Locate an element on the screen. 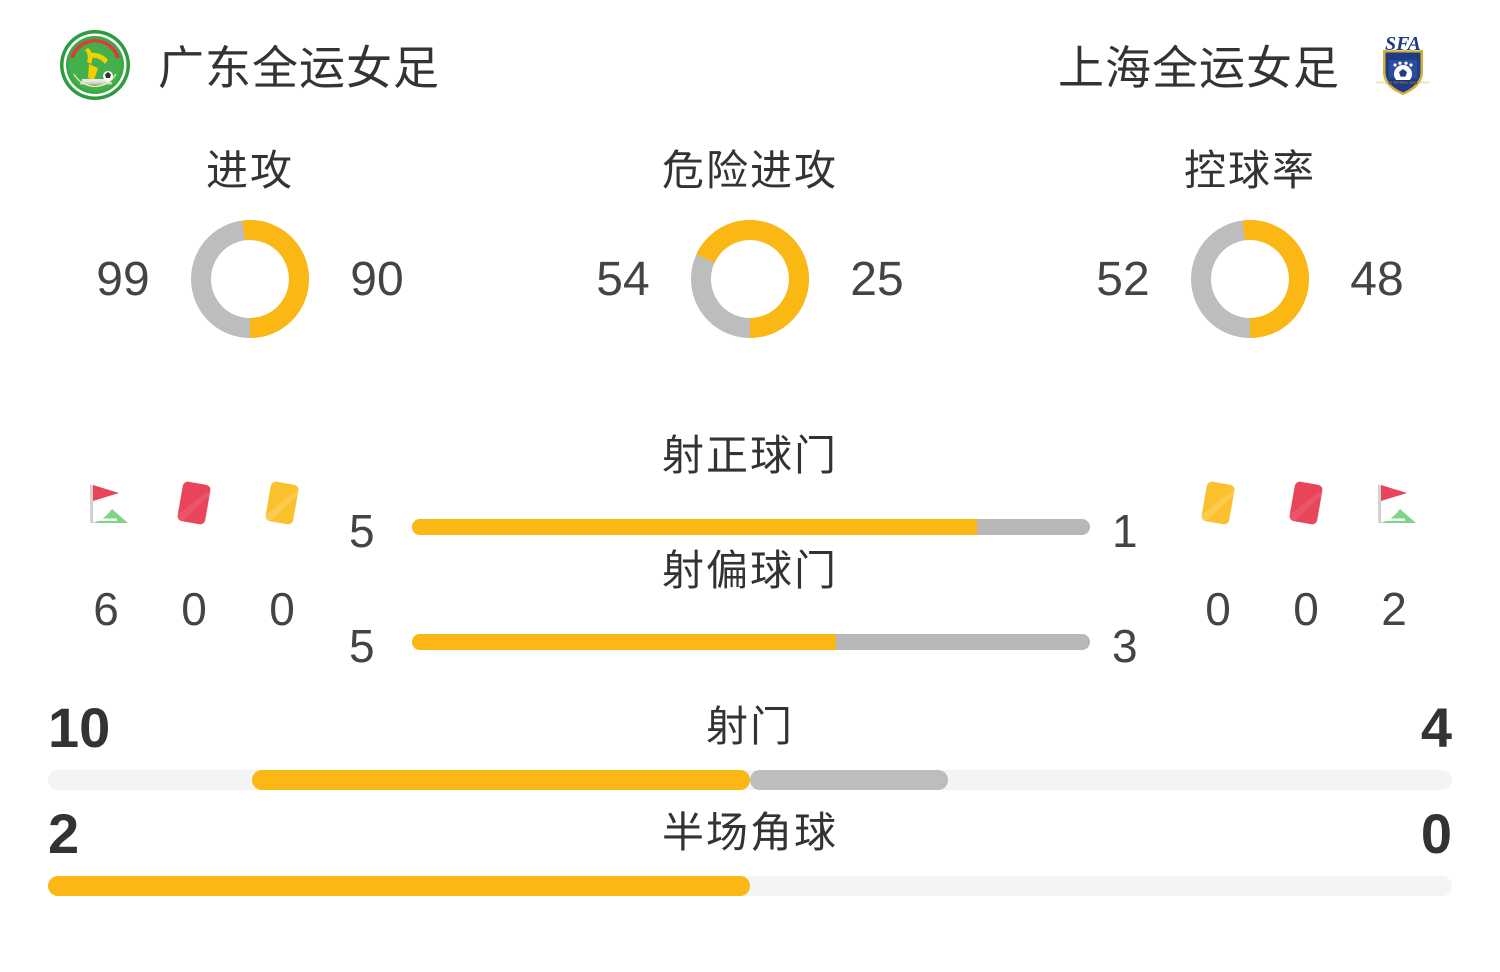 This screenshot has width=1500, height=972. home-yellow-card-stat: 0 is located at coordinates (282, 551).